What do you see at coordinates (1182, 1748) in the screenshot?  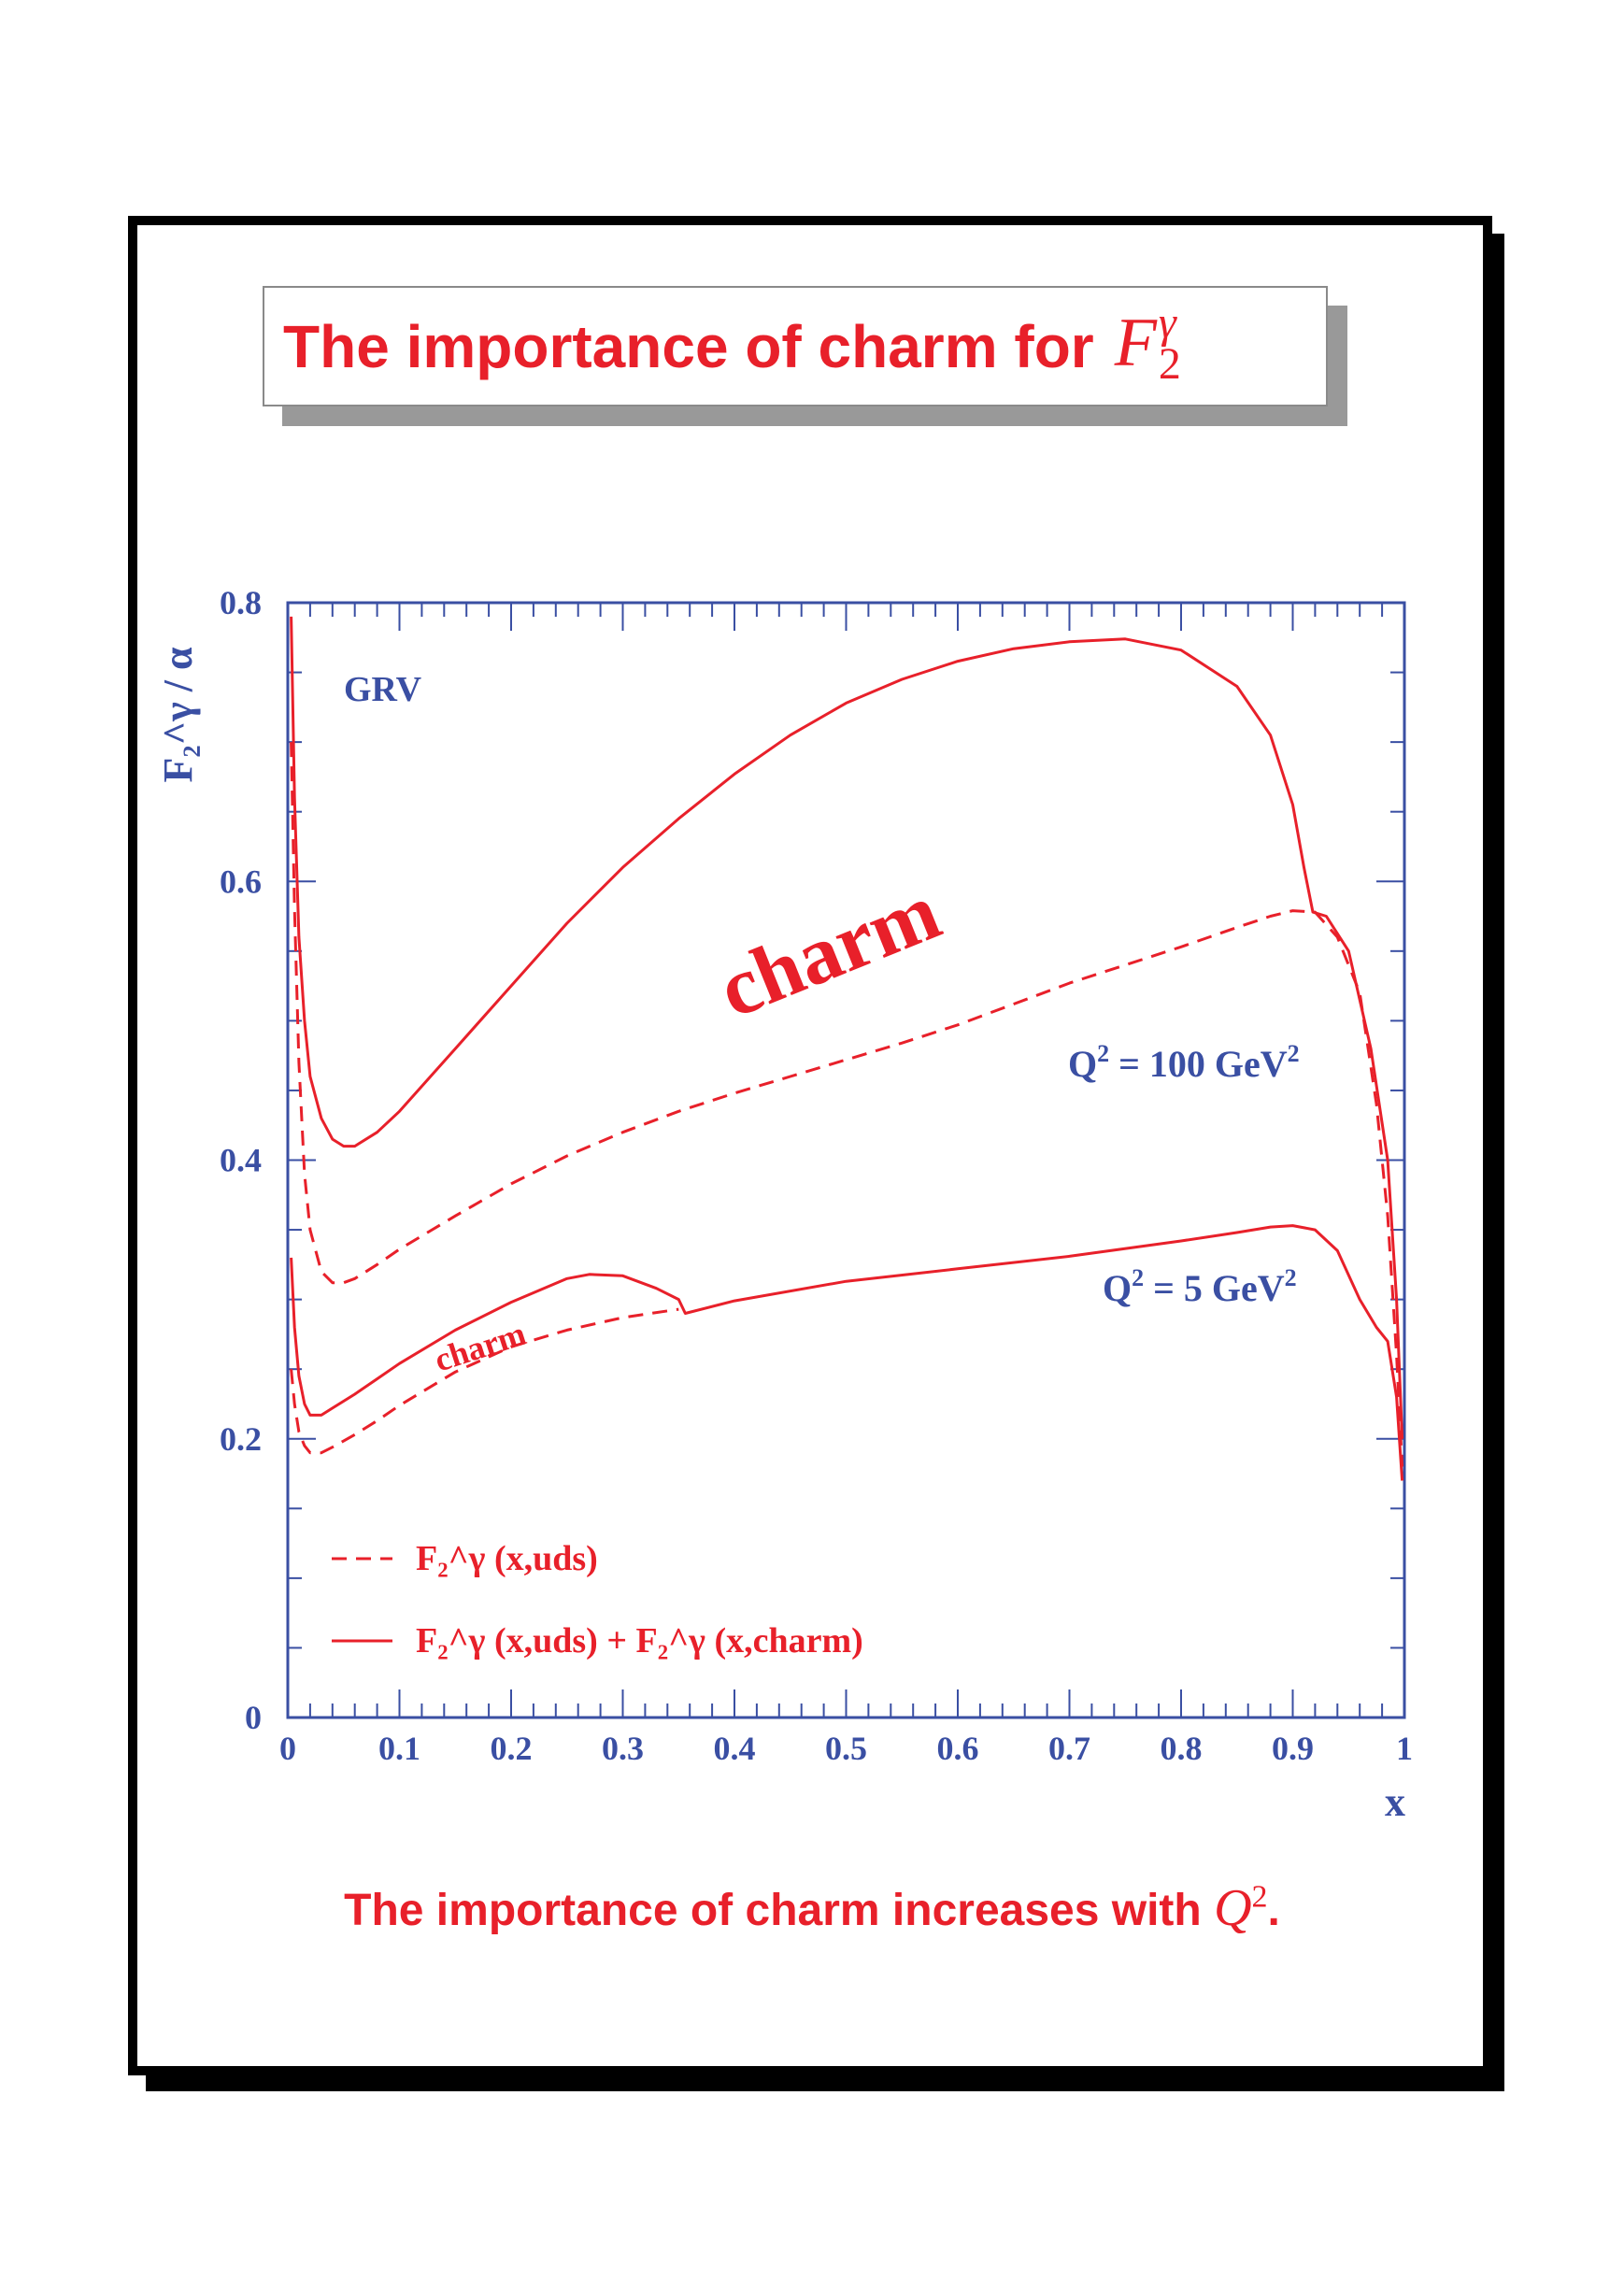 I see `x-tick-label: 0.8` at bounding box center [1182, 1748].